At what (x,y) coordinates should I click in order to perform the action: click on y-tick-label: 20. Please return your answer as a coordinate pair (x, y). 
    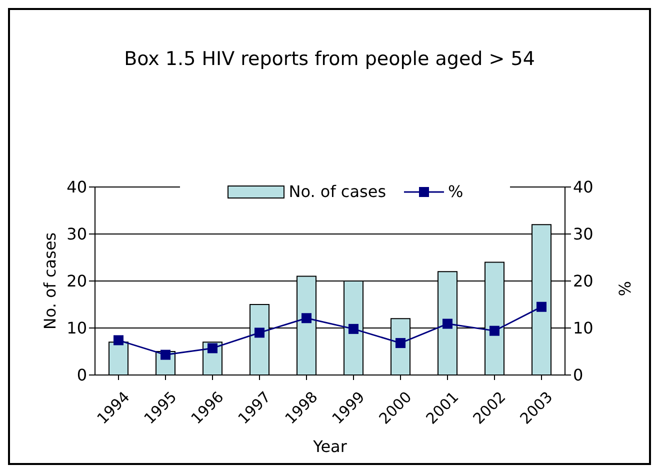
    Looking at the image, I should click on (76, 281).